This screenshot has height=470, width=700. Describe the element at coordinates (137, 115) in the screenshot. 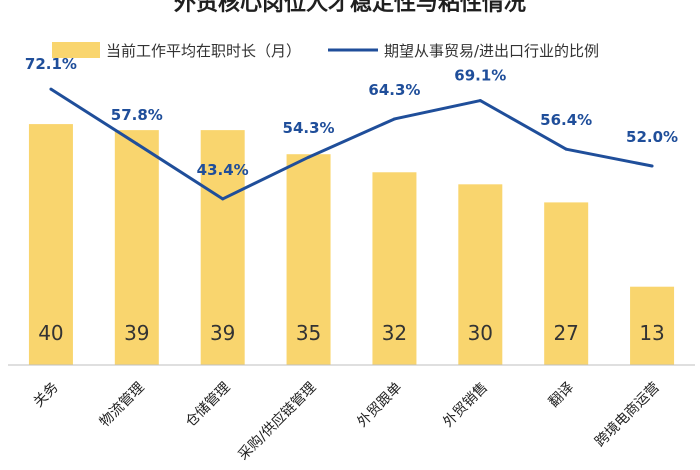

I see `line-value-label: 57.8%` at that location.